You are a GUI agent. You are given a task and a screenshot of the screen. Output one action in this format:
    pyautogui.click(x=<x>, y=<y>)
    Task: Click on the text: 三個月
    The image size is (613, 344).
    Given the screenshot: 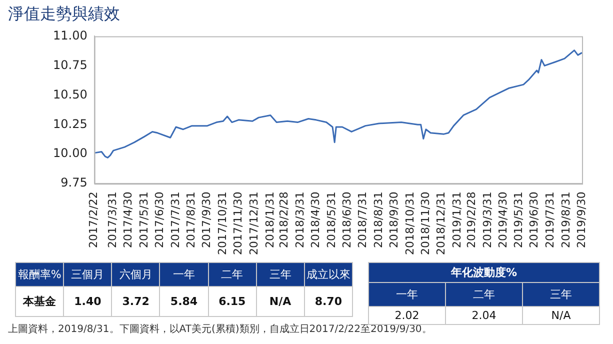 What is the action you would take?
    pyautogui.click(x=88, y=274)
    